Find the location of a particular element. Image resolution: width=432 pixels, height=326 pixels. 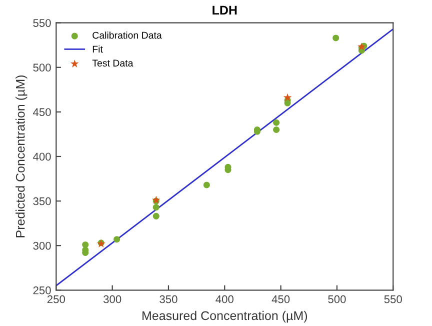

y-tick-label: 300 is located at coordinates (42, 246).